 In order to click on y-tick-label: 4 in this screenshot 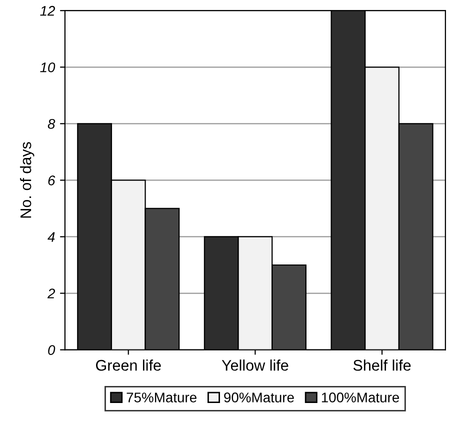, I will do `click(51, 237)`.